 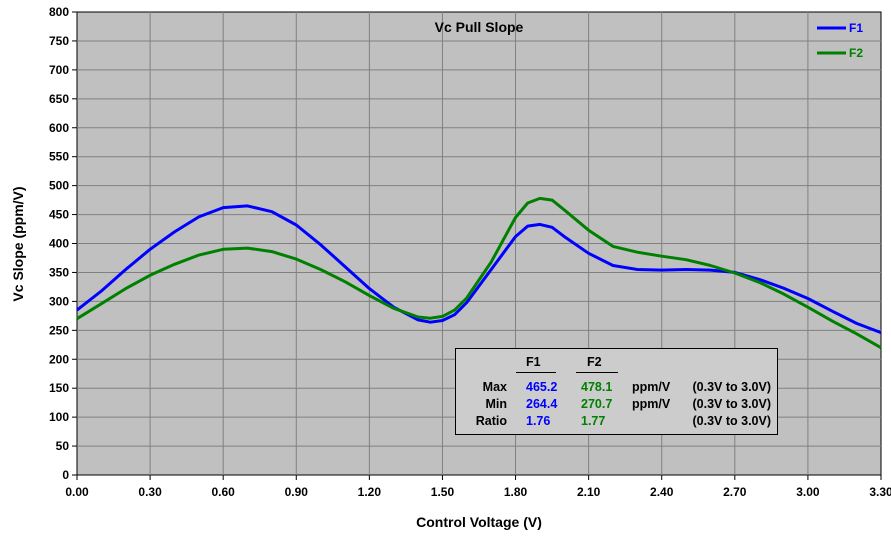 I want to click on x-tick-label: 0.00, so click(x=77, y=492).